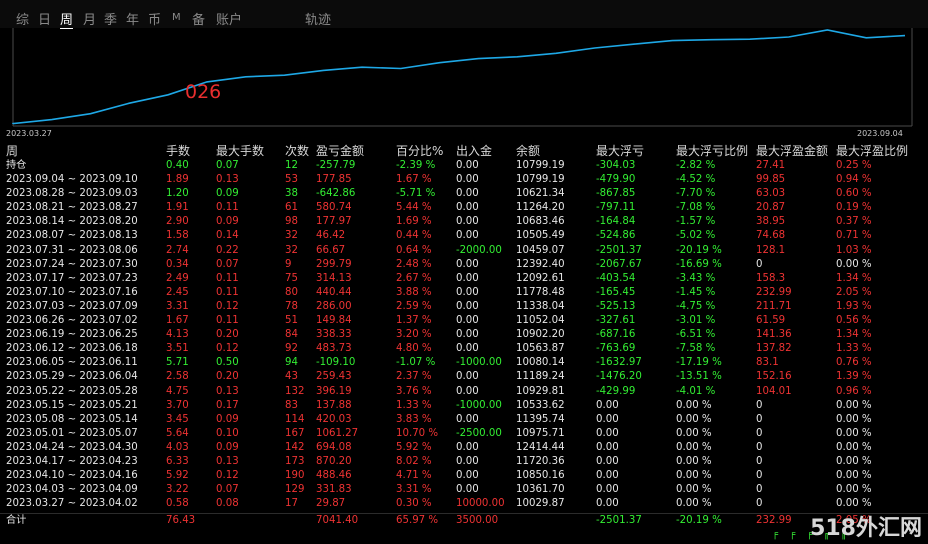  I want to click on row-17-cell-7: 10533.62, so click(540, 405).